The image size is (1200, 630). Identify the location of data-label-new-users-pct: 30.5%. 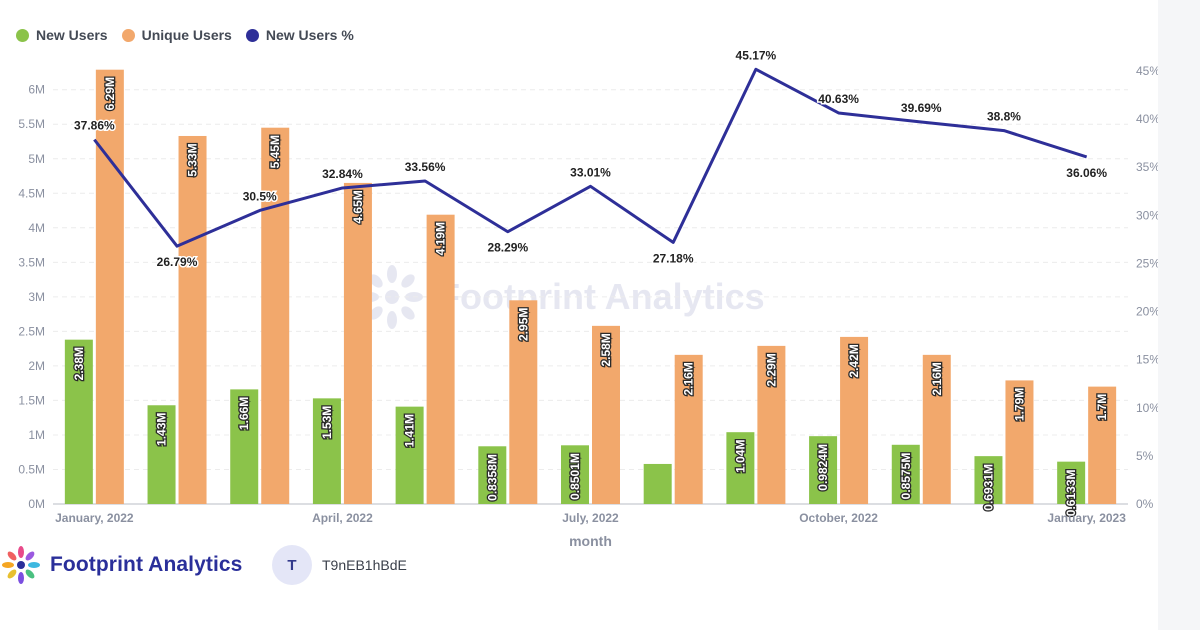
(260, 196).